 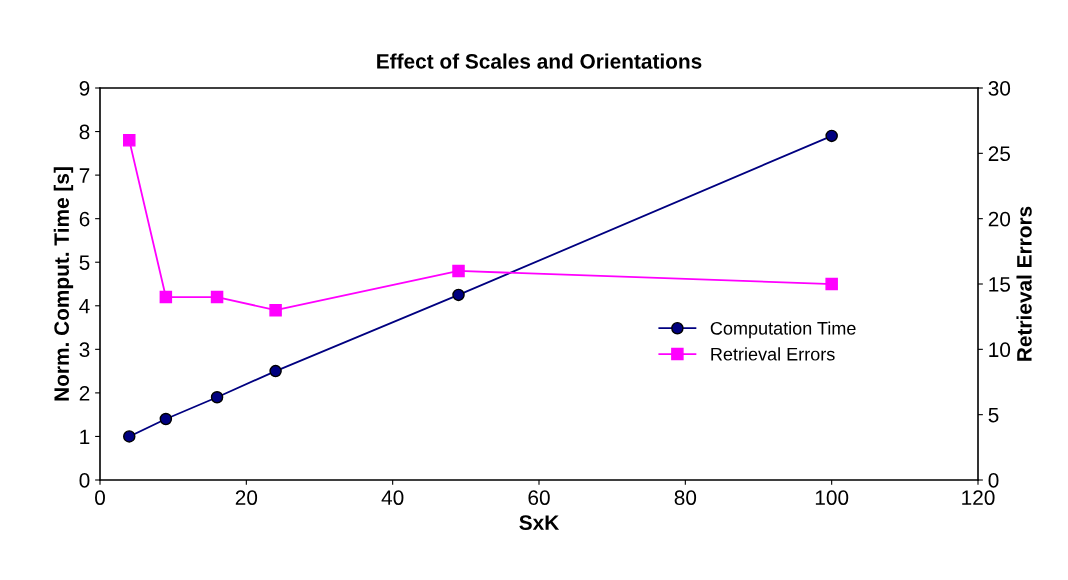 I want to click on y-tick-label: 9, so click(x=84, y=88).